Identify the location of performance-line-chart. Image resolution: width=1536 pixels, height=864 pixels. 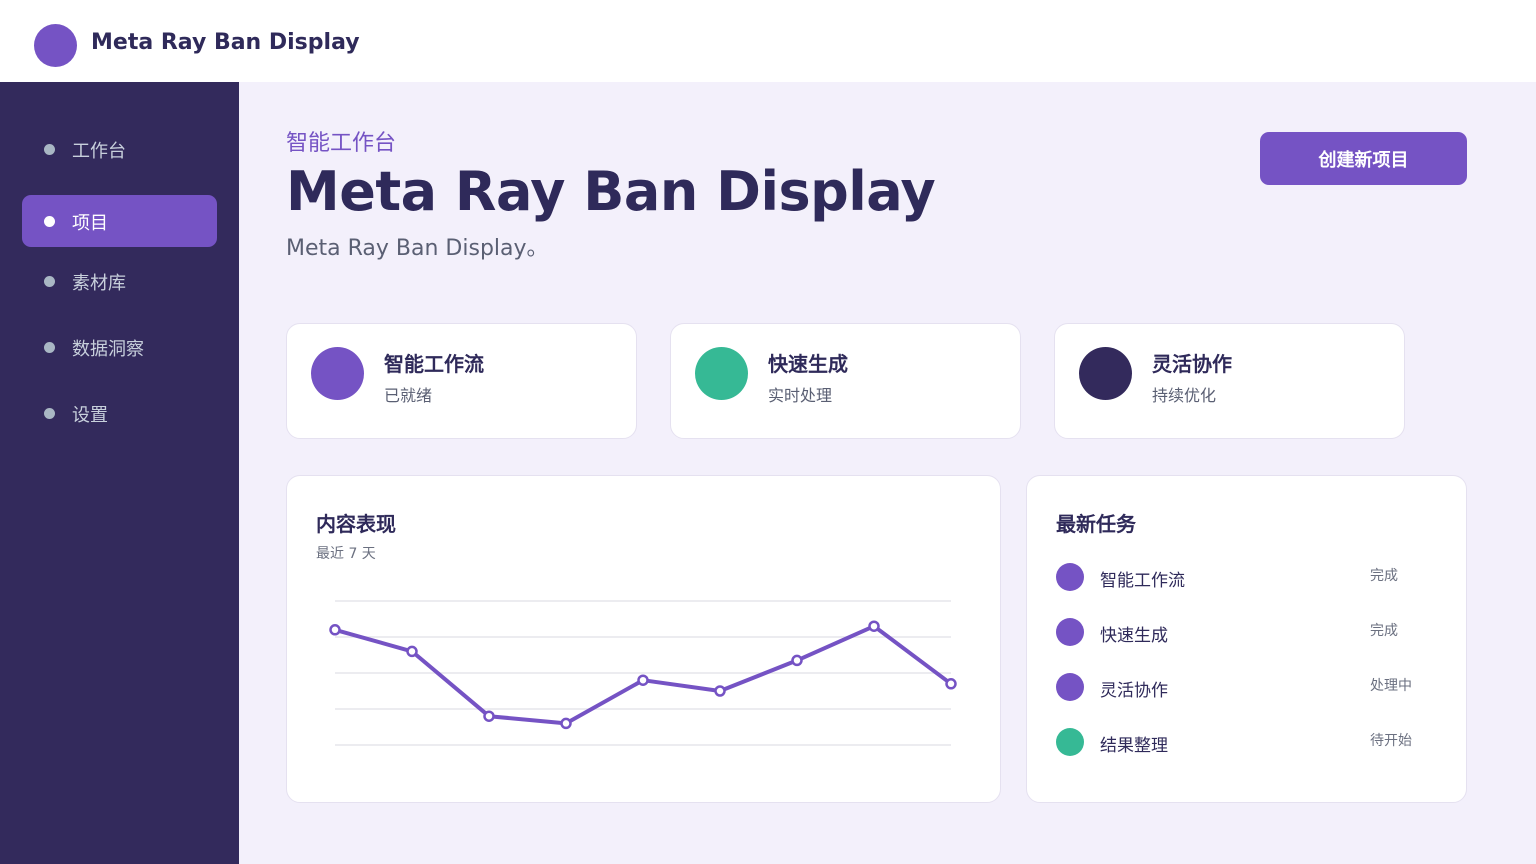
(643, 673).